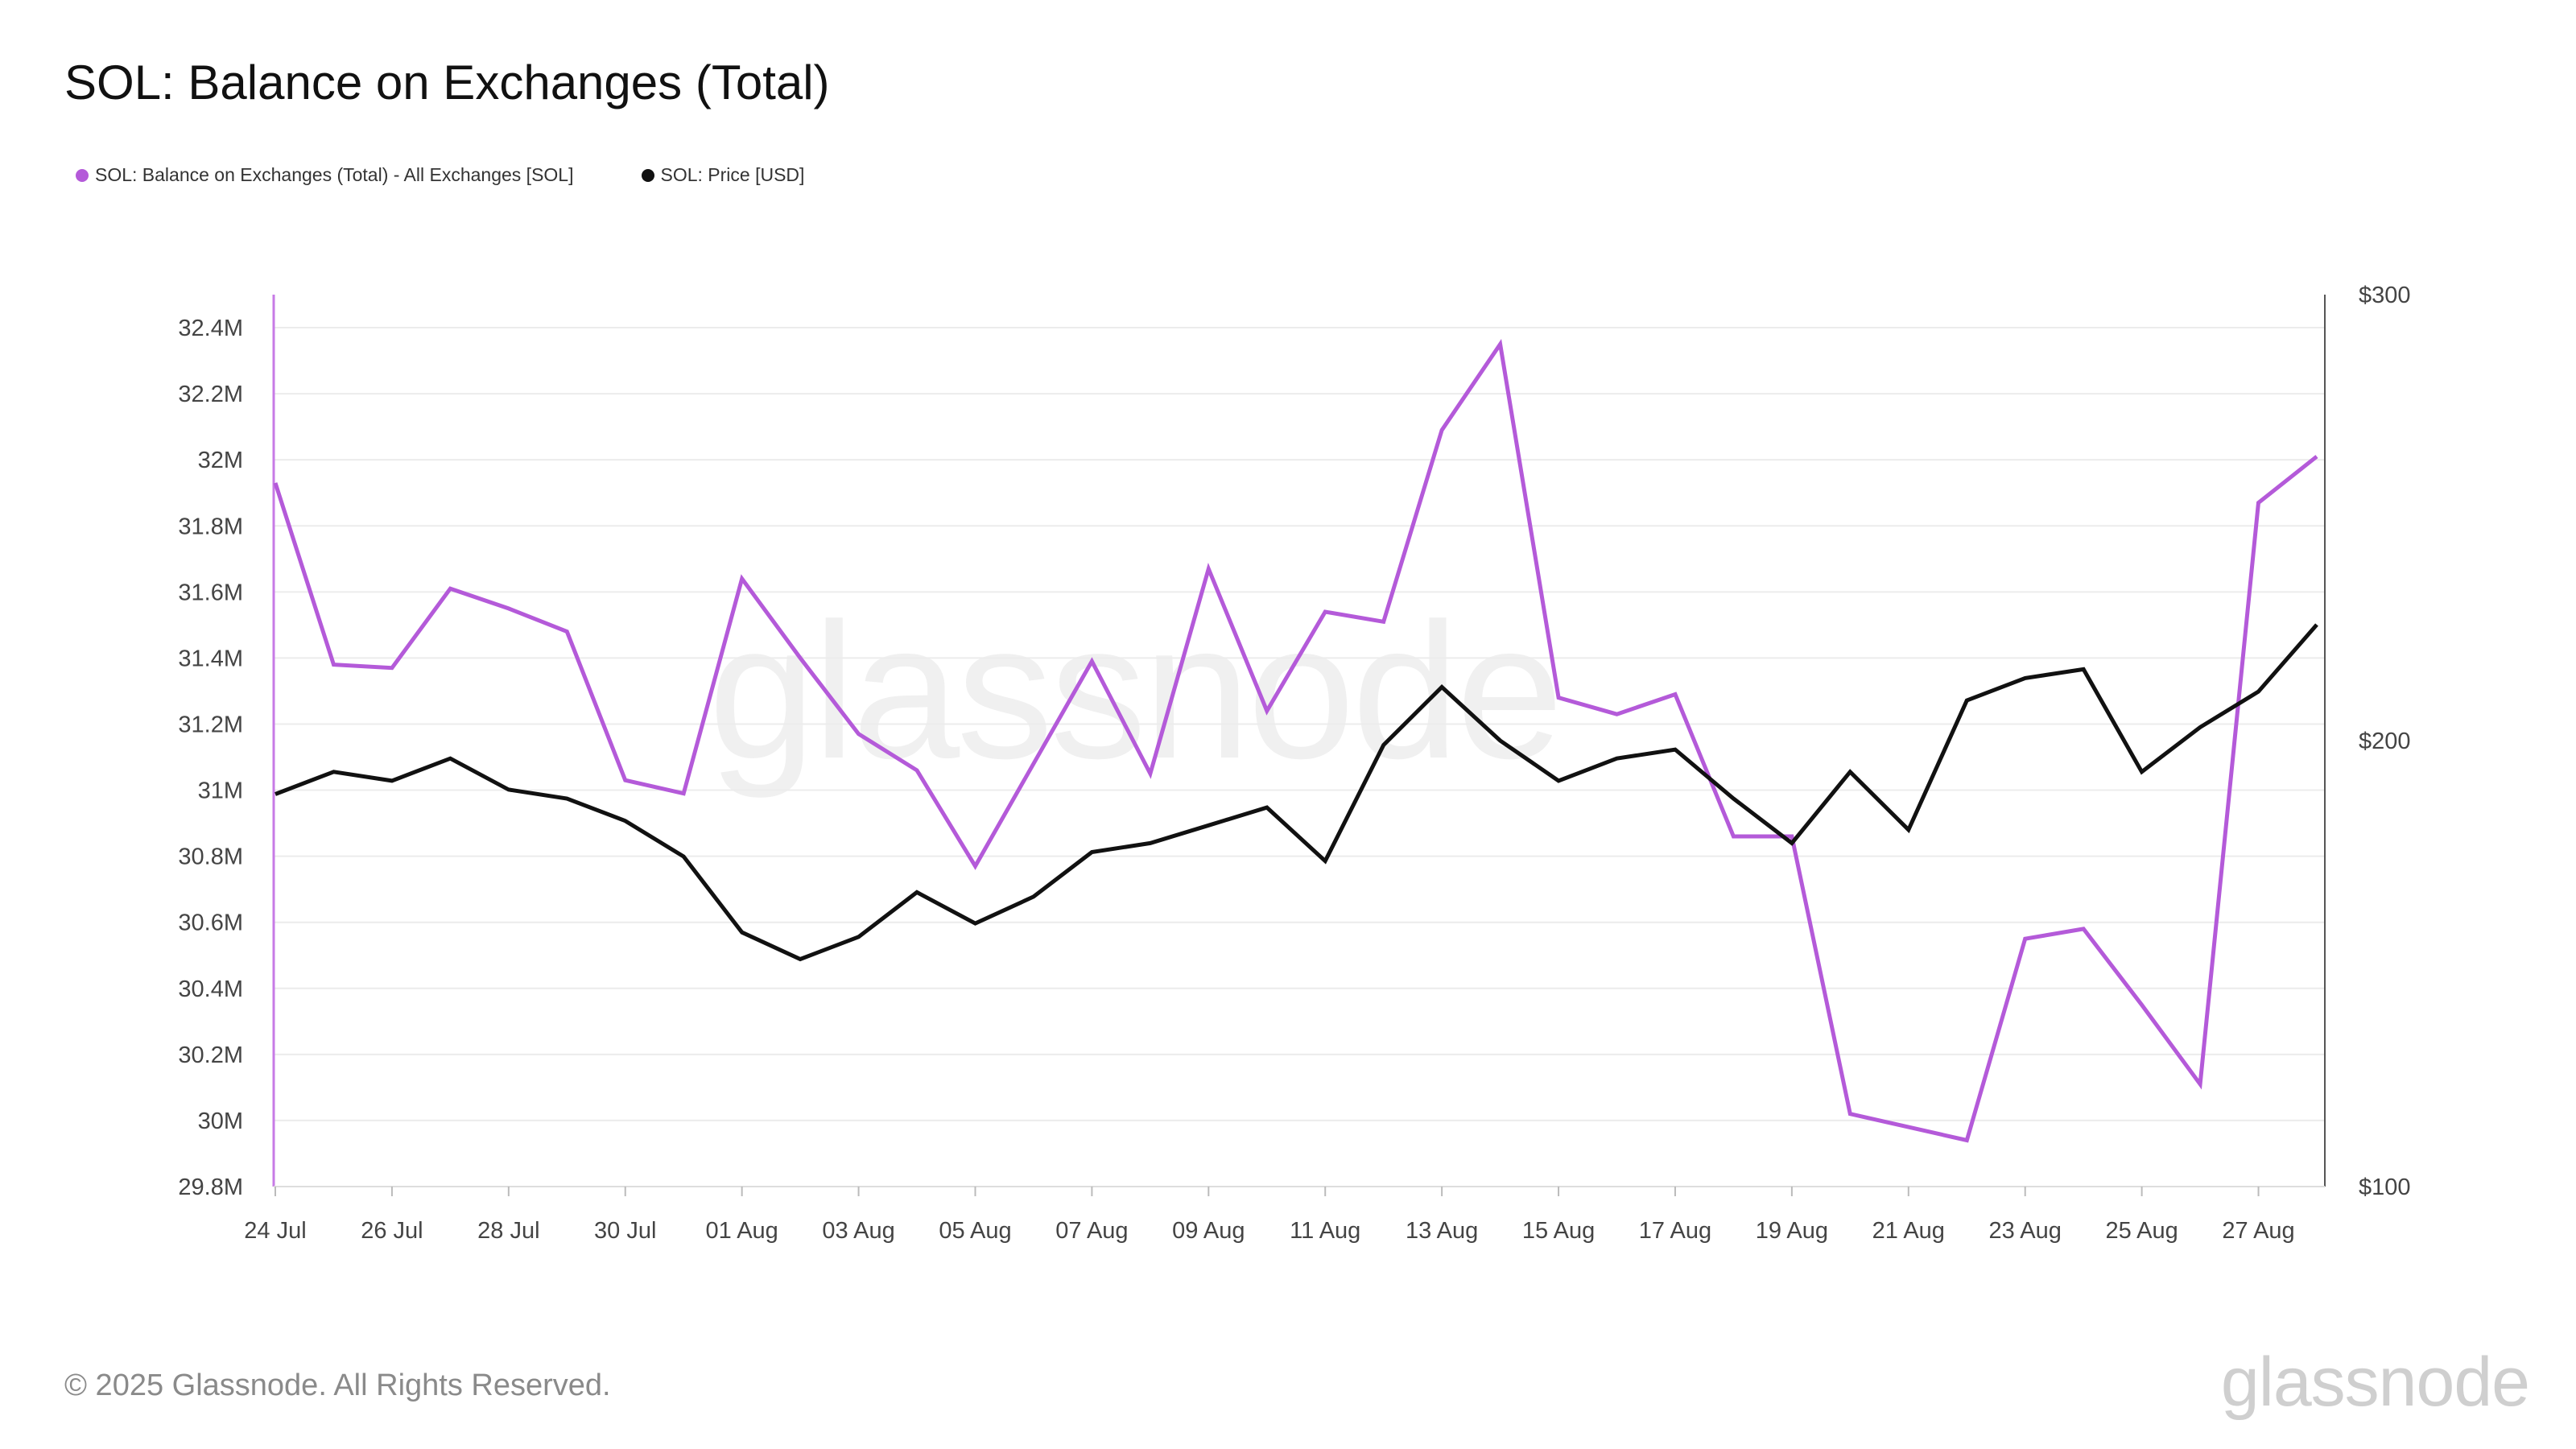 This screenshot has height=1449, width=2576. I want to click on x-tick-label: 19 Aug, so click(1792, 1231).